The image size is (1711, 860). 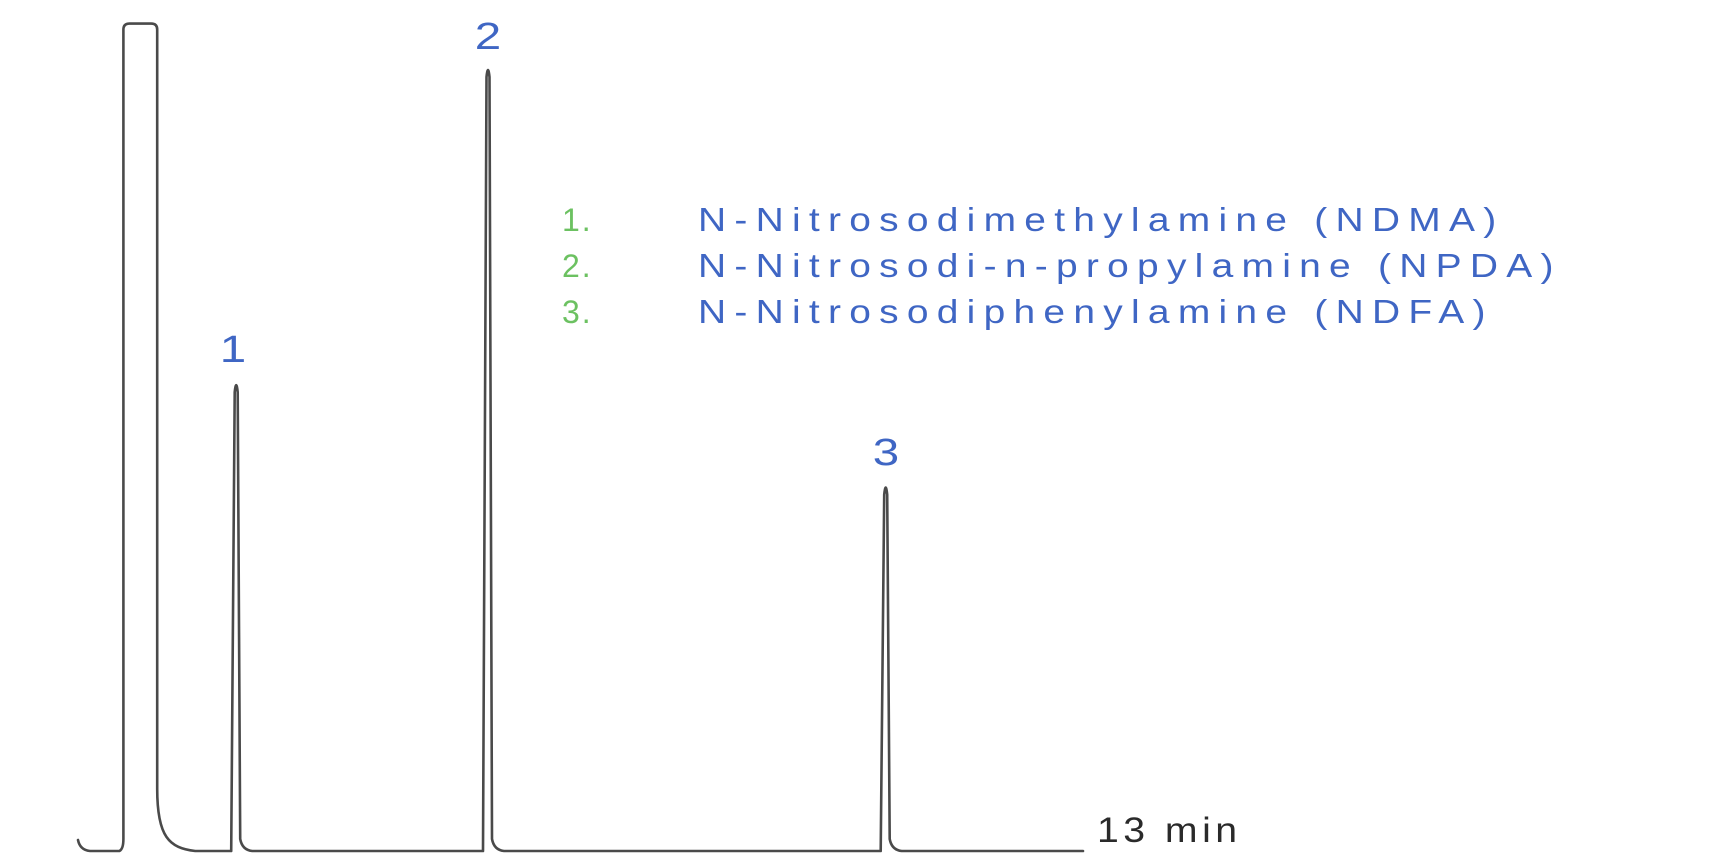 What do you see at coordinates (1169, 830) in the screenshot?
I see `time-axis-label: 13 min` at bounding box center [1169, 830].